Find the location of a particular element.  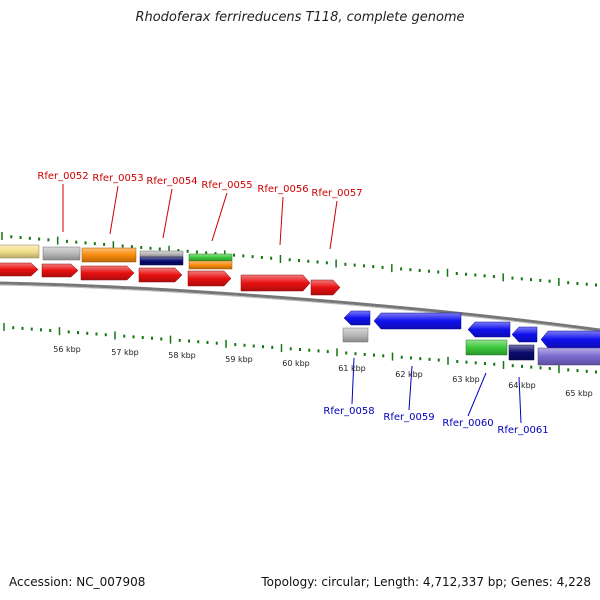

scale-label: 61 kbp is located at coordinates (352, 368).